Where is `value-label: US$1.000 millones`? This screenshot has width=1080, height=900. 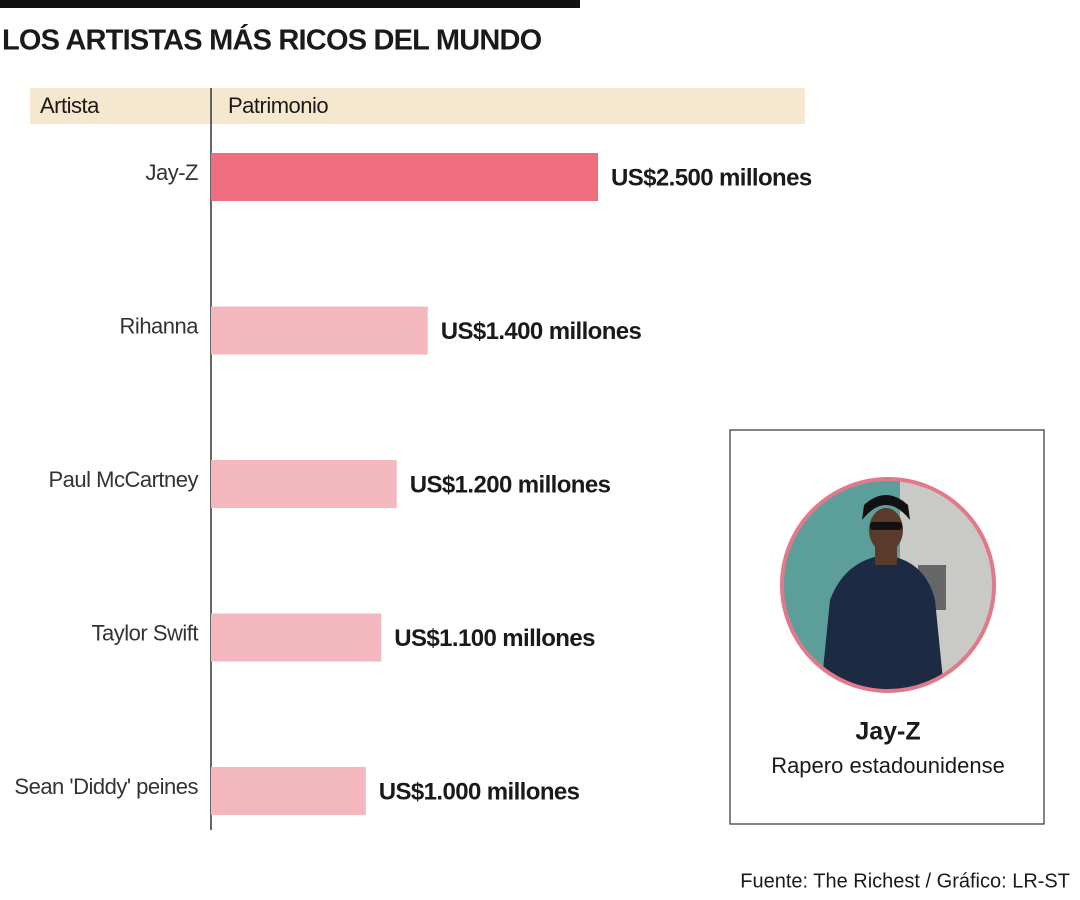
value-label: US$1.000 millones is located at coordinates (479, 791).